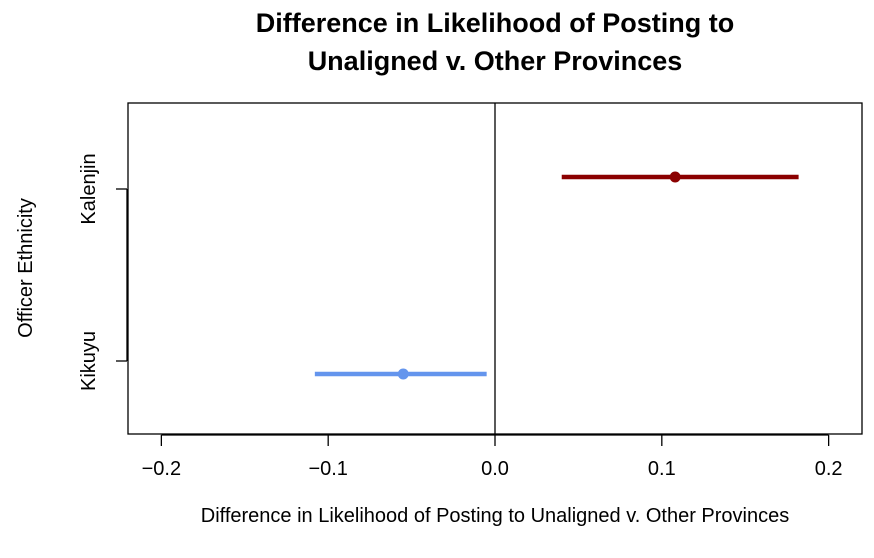 This screenshot has width=874, height=558. What do you see at coordinates (327, 469) in the screenshot?
I see `x-tick-label: −0.1` at bounding box center [327, 469].